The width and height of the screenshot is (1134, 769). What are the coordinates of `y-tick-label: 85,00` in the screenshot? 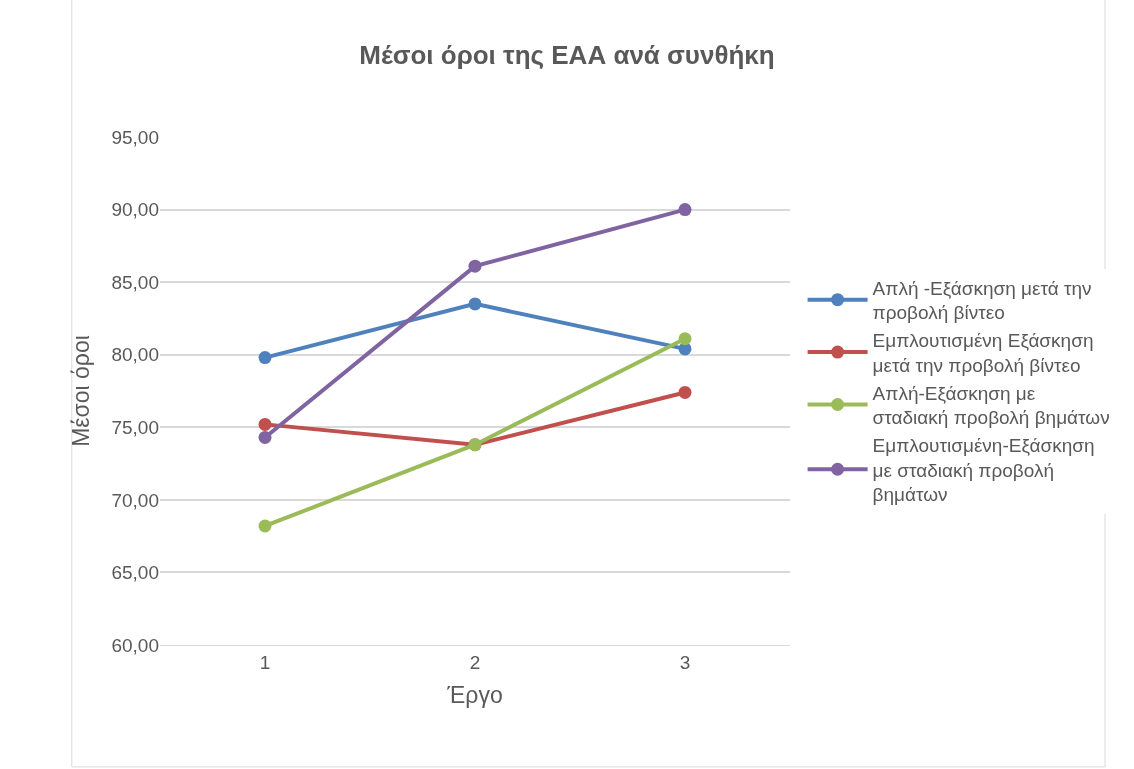 It's located at (135, 282).